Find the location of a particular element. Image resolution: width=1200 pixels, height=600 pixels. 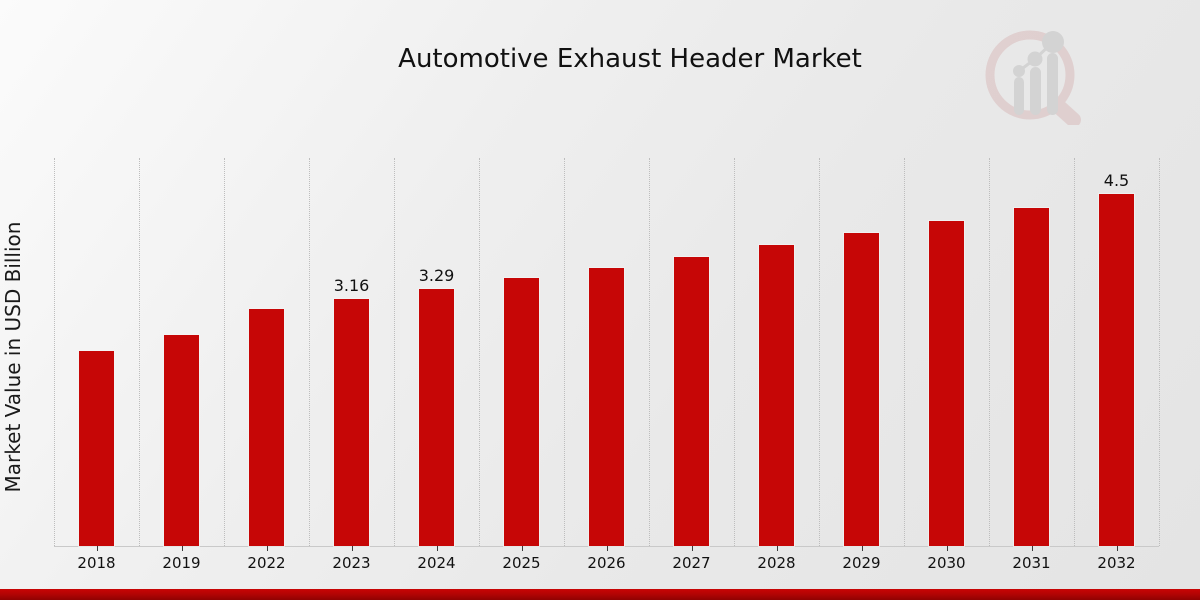

bar-value-label: 3.29 is located at coordinates (436, 275).